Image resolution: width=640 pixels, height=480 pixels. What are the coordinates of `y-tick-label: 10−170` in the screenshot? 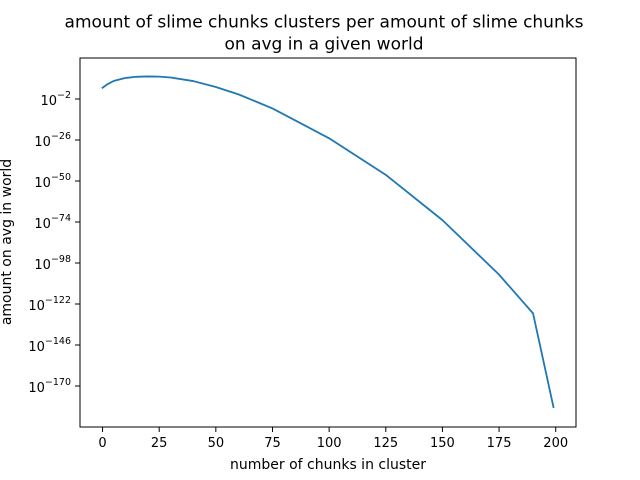 It's located at (49, 386).